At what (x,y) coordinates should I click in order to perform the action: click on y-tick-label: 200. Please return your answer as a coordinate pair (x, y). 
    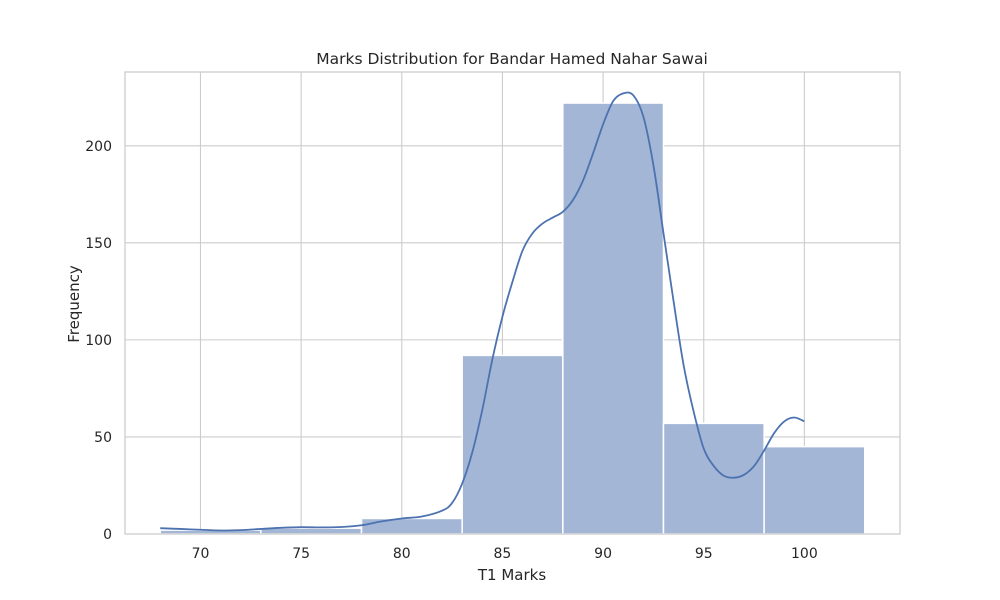
    Looking at the image, I should click on (98, 147).